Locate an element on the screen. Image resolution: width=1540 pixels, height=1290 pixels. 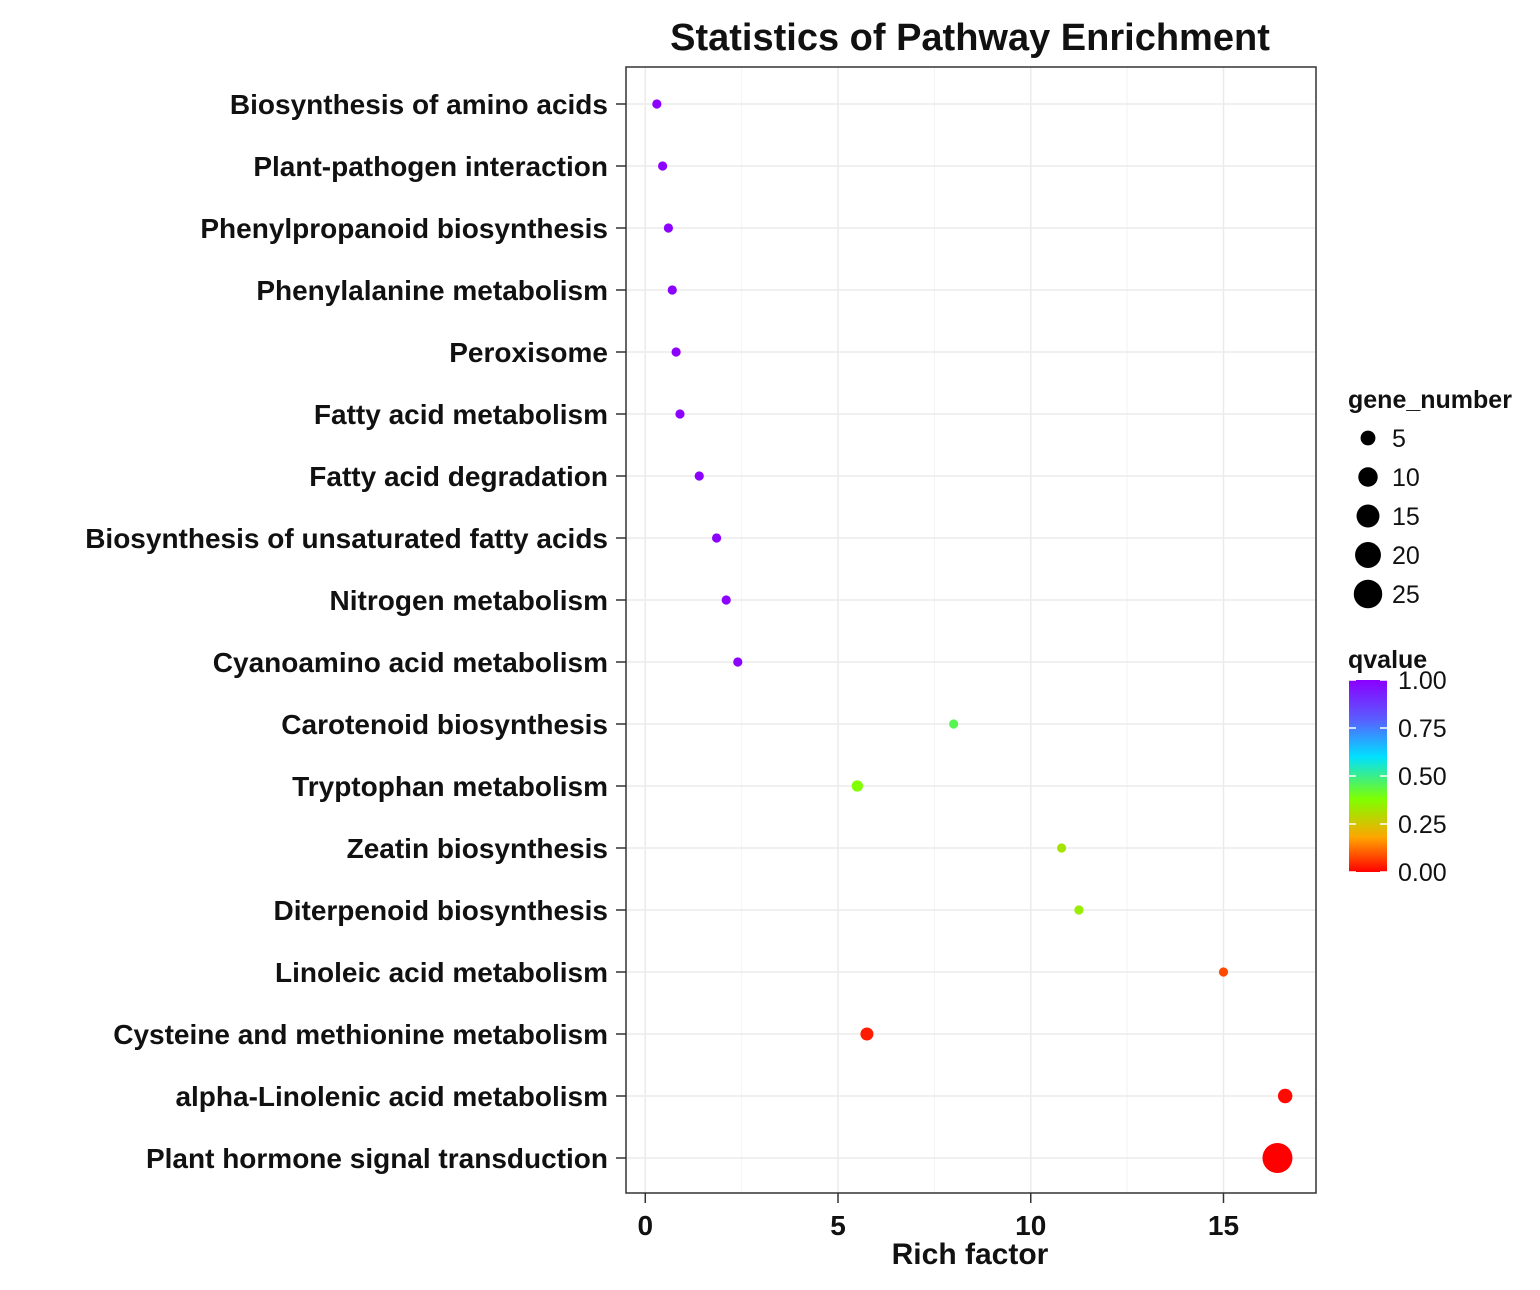
y-tick-label: Fatty acid metabolism is located at coordinates (461, 414).